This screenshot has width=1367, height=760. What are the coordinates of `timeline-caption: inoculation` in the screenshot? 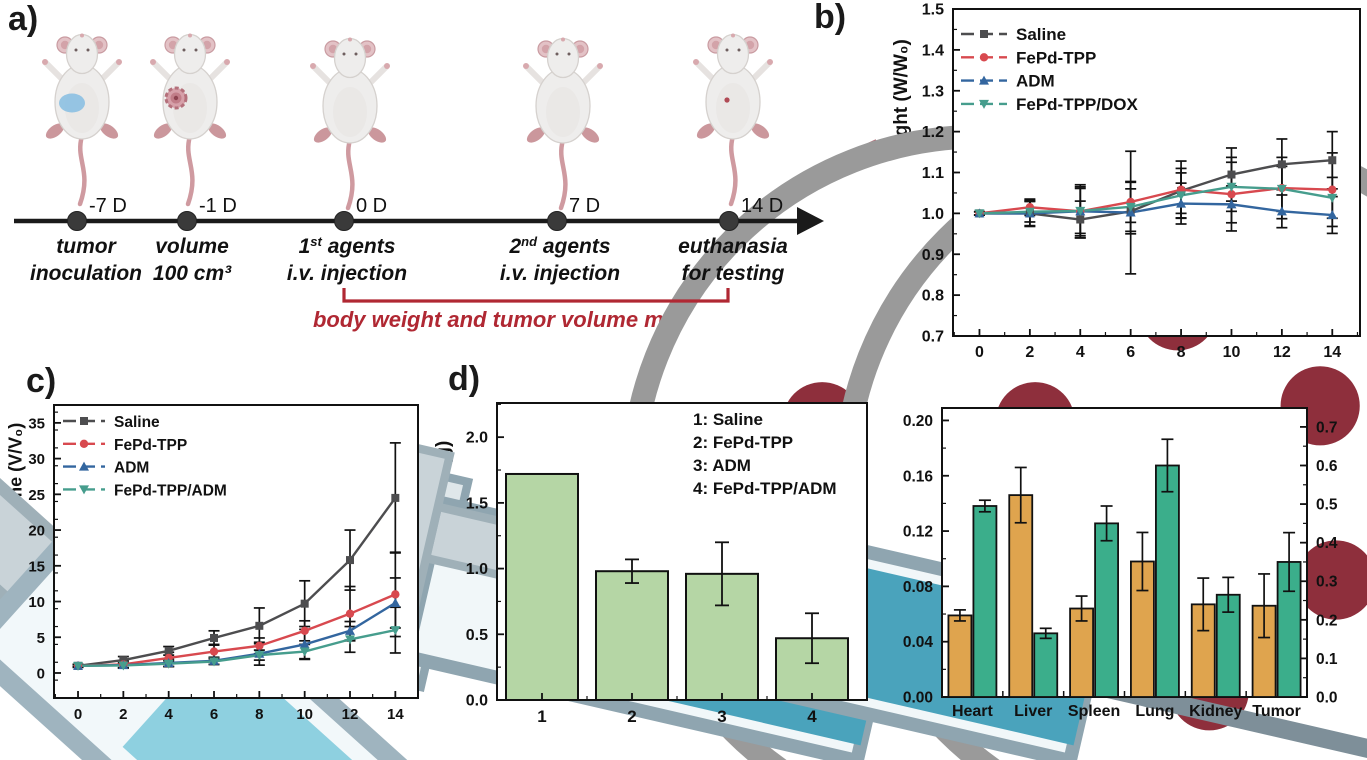 It's located at (86, 273).